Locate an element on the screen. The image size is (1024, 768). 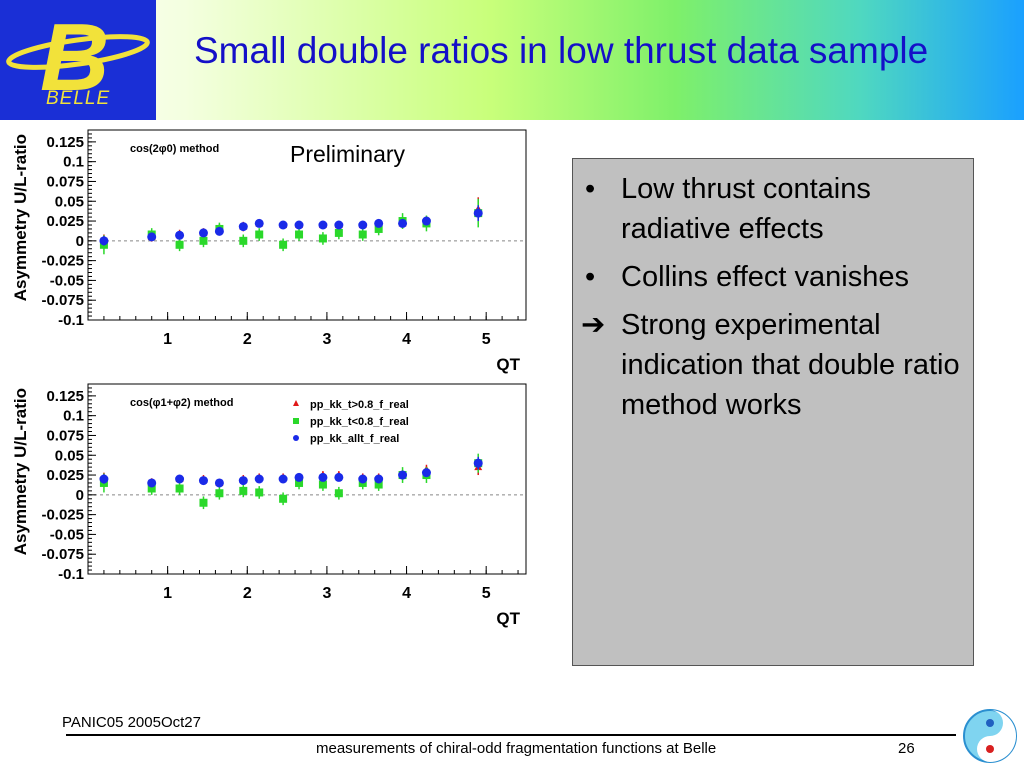
logo-text: BELLE is located at coordinates (78, 98).